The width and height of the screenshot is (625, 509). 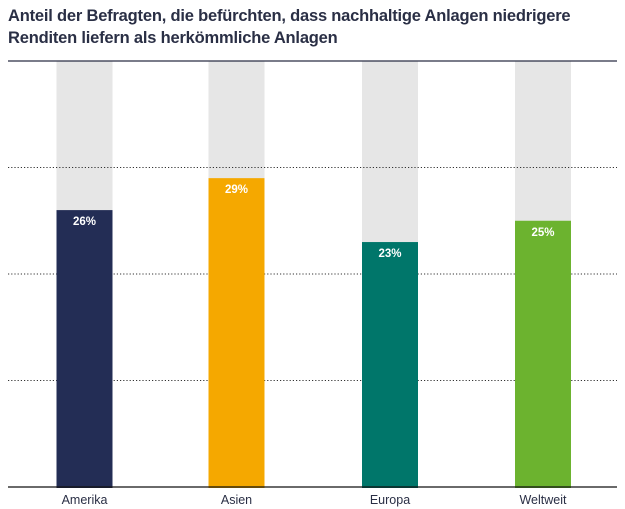 I want to click on bar-asien, so click(x=236, y=333).